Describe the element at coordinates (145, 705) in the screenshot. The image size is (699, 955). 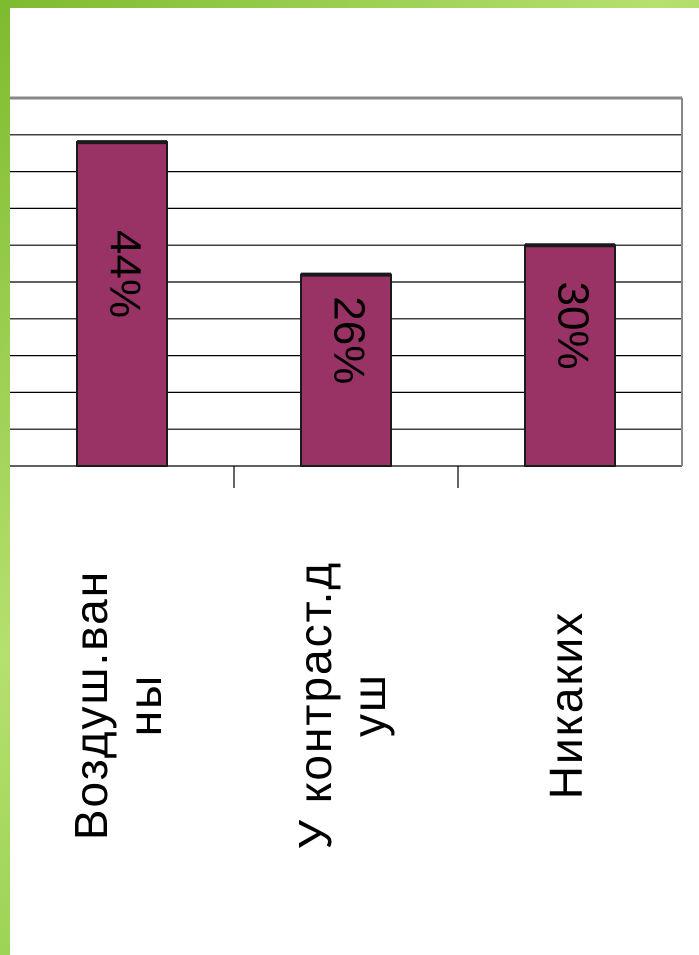
I see `category-label: ны` at that location.